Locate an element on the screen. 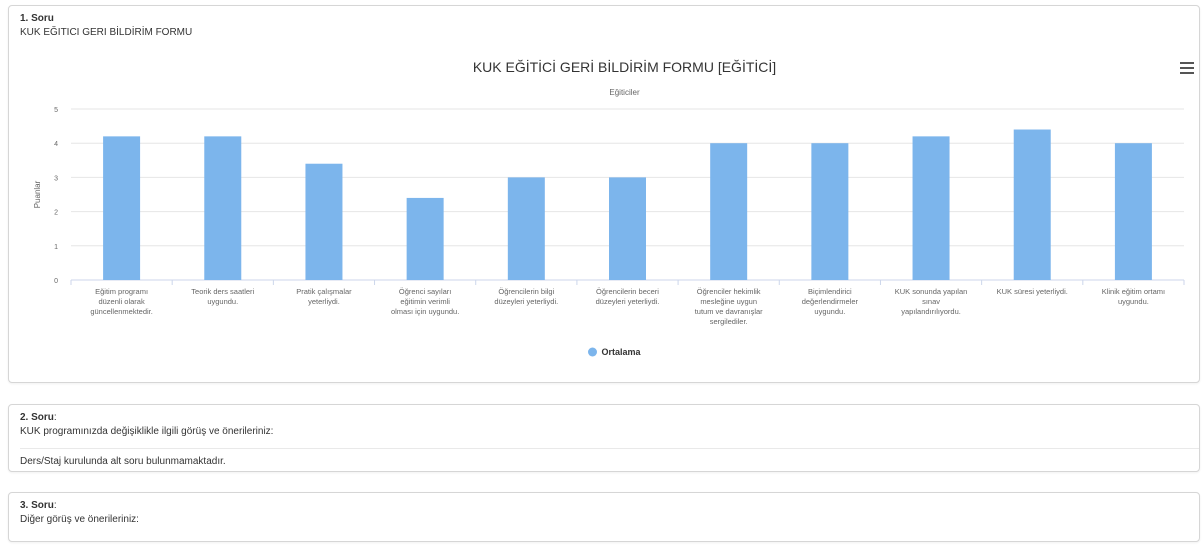  x-tick-label: Pratik çalışmalar yeterliydi. is located at coordinates (324, 296).